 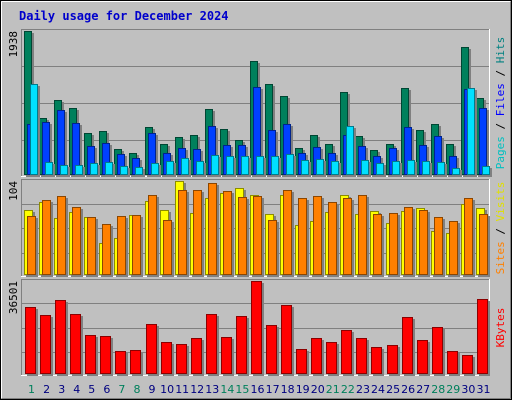 I want to click on legend-segment: Visits, so click(x=500, y=202).